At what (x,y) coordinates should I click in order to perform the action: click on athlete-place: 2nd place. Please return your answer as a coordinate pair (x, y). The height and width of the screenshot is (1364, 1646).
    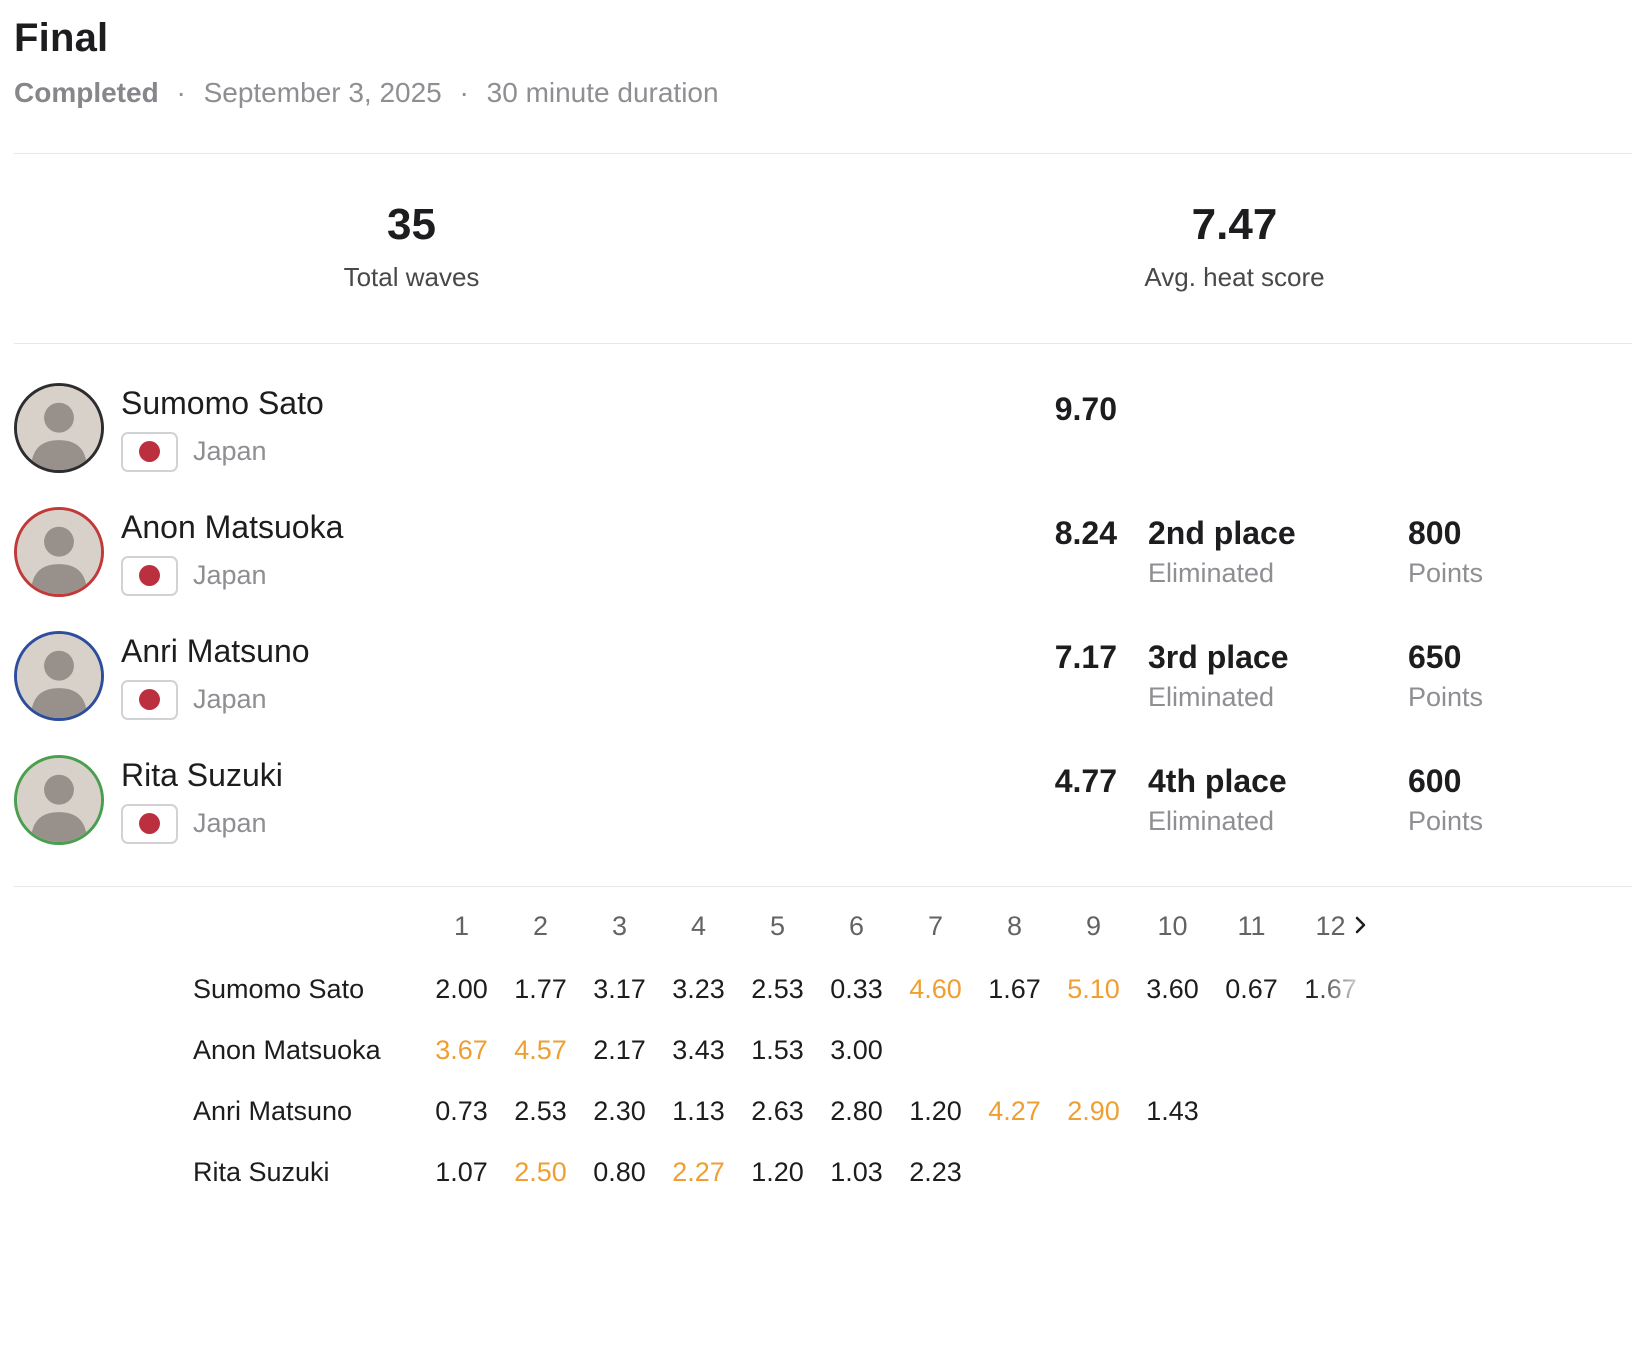
    Looking at the image, I should click on (1222, 533).